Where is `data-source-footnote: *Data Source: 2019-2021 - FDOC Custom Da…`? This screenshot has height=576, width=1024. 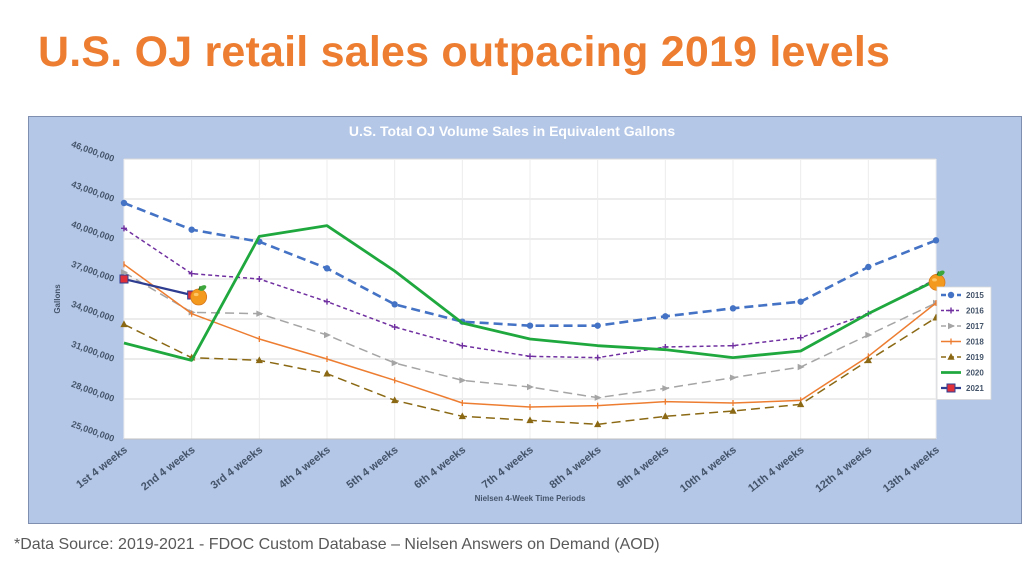
data-source-footnote: *Data Source: 2019-2021 - FDOC Custom Da… is located at coordinates (337, 544).